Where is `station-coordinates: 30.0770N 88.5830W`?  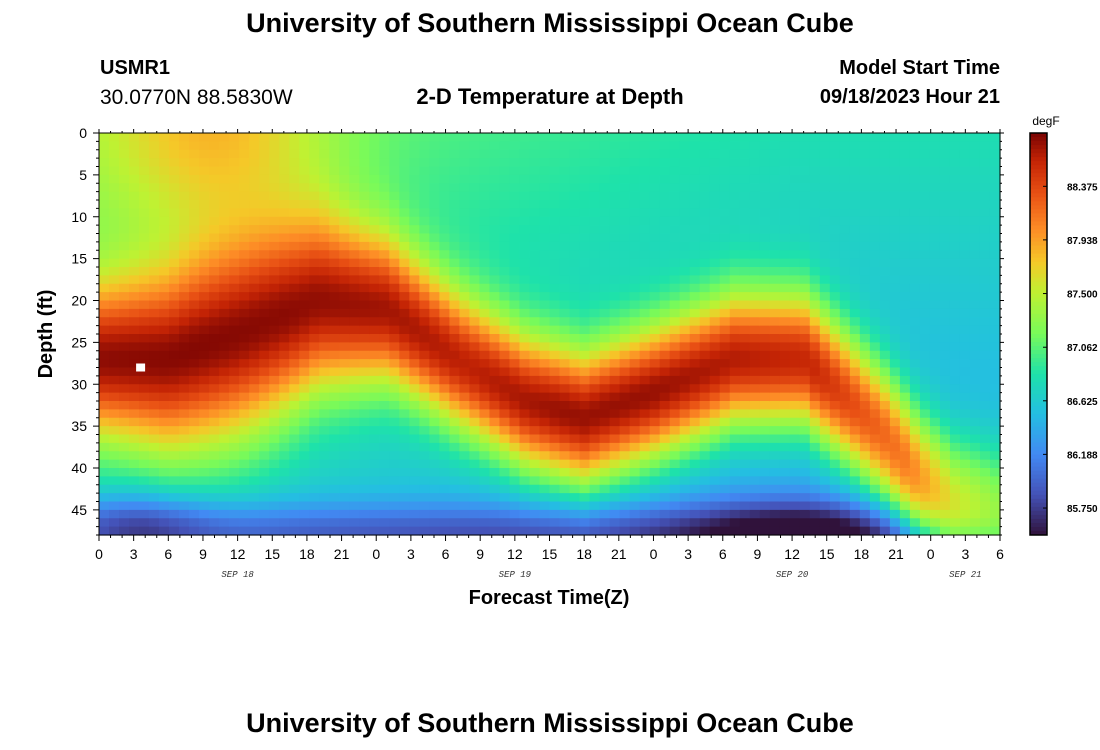 station-coordinates: 30.0770N 88.5830W is located at coordinates (196, 97).